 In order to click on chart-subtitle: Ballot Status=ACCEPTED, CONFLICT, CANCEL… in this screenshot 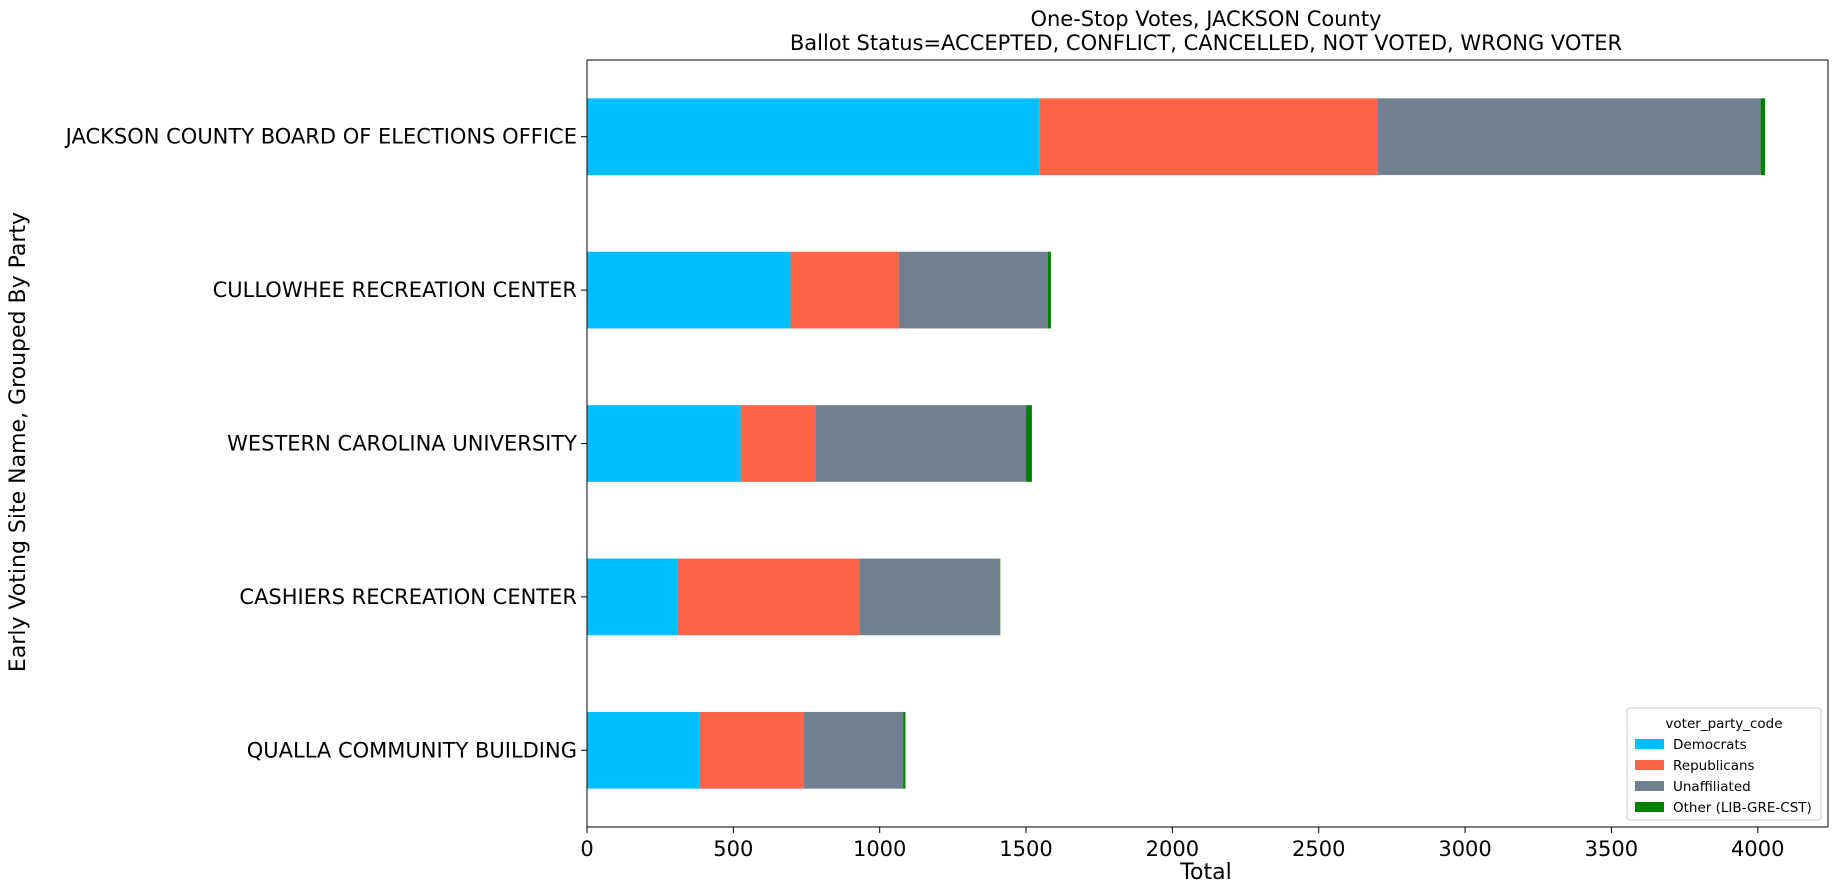, I will do `click(1206, 43)`.